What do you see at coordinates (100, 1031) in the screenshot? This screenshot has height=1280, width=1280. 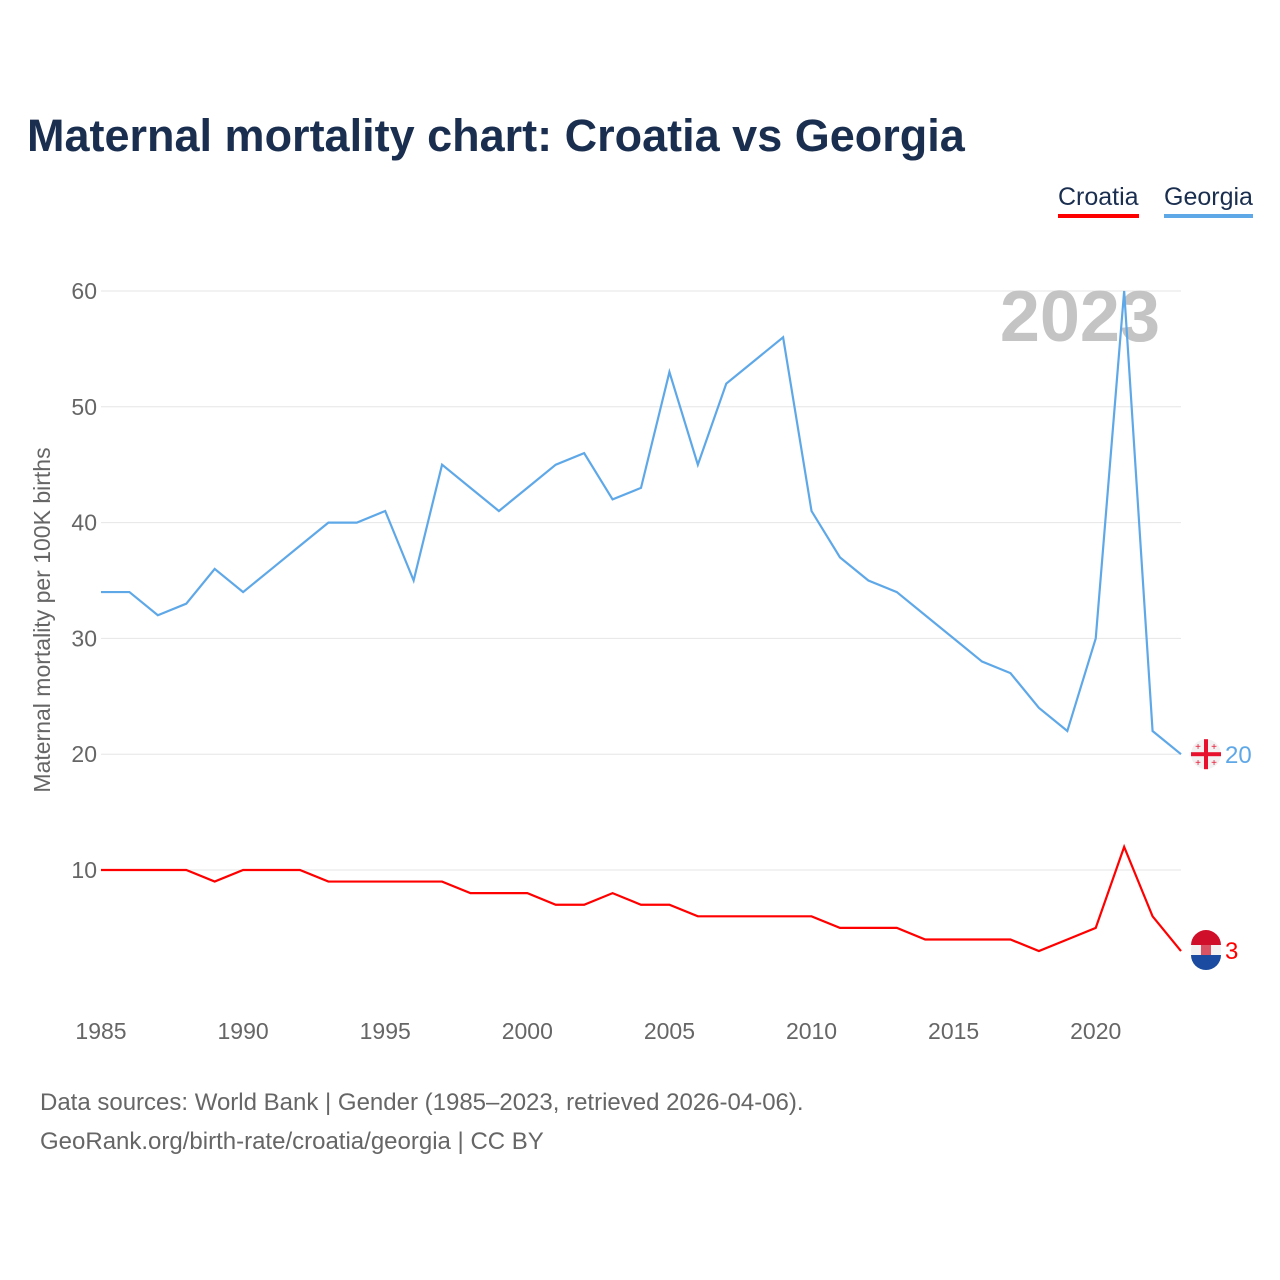 I see `x-tick-label: 1985` at bounding box center [100, 1031].